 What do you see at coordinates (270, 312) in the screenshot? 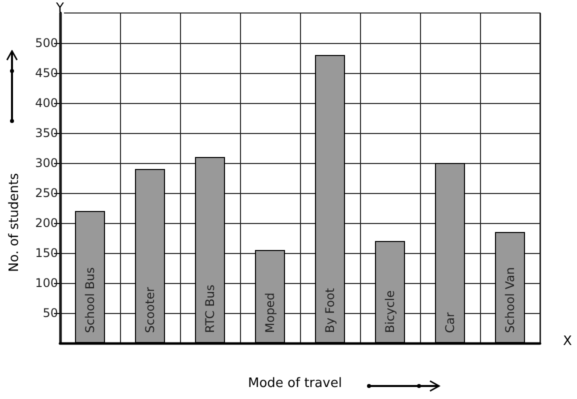
I see `x-tick-label: Moped` at bounding box center [270, 312].